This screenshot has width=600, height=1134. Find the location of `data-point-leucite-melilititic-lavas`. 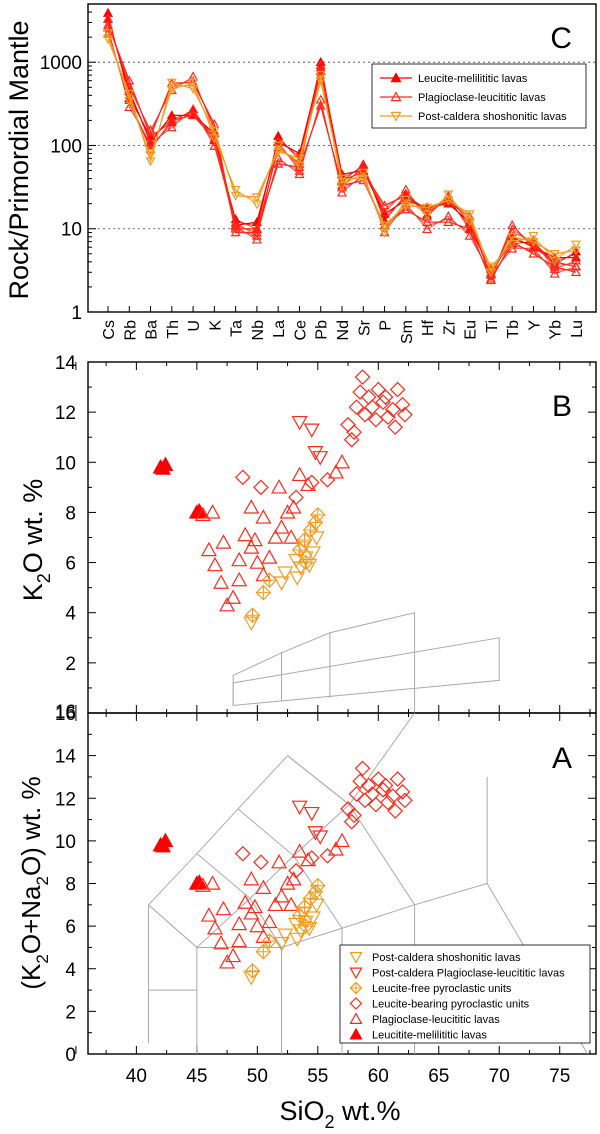

data-point-leucite-melilititic-lavas is located at coordinates (199, 510).